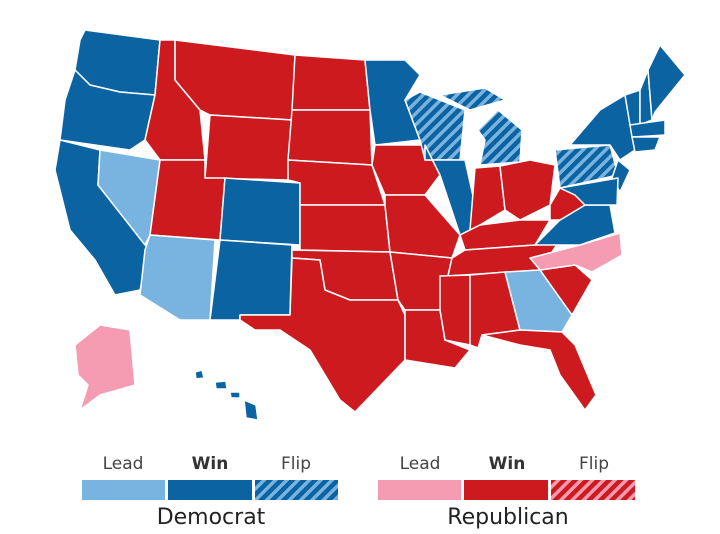 Image resolution: width=720 pixels, height=534 pixels. What do you see at coordinates (507, 517) in the screenshot?
I see `legend-title: Republican` at bounding box center [507, 517].